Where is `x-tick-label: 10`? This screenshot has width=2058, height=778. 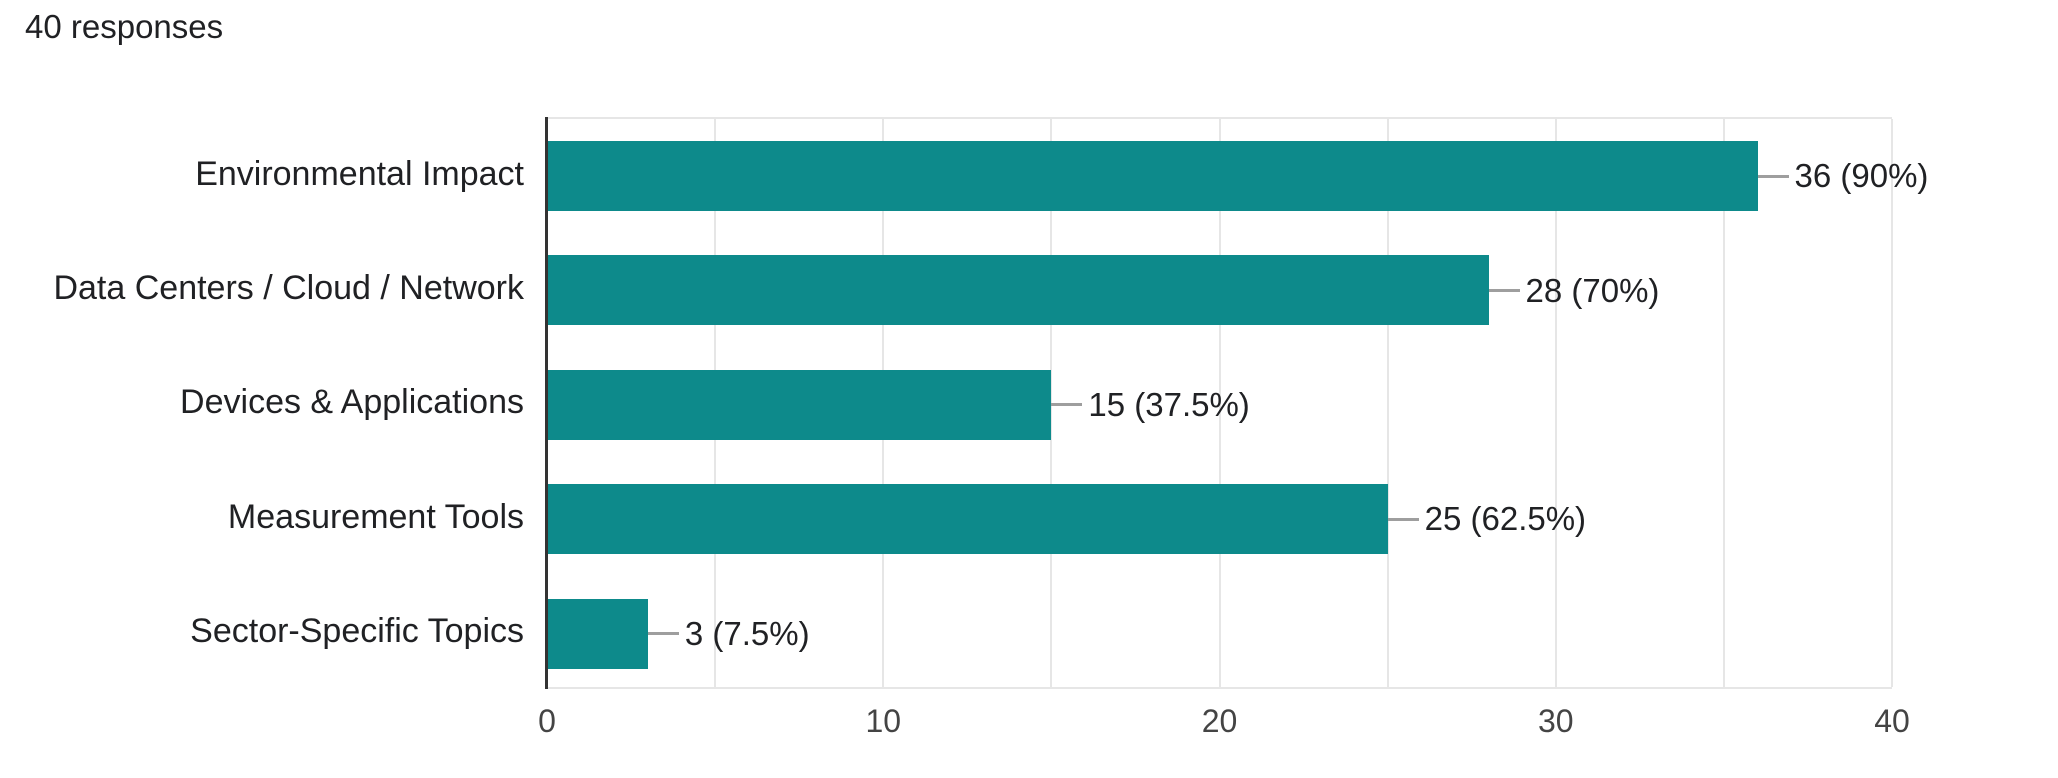
x-tick-label: 10 is located at coordinates (883, 721).